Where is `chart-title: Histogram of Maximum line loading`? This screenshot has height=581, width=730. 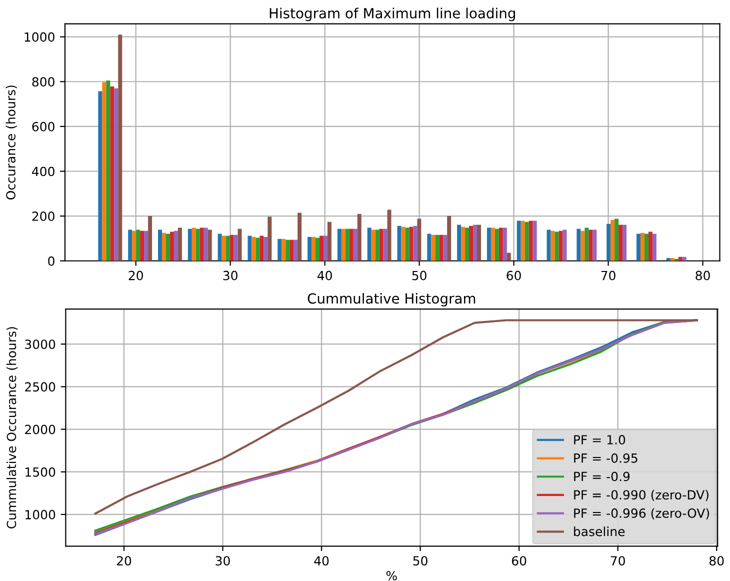
chart-title: Histogram of Maximum line loading is located at coordinates (392, 15).